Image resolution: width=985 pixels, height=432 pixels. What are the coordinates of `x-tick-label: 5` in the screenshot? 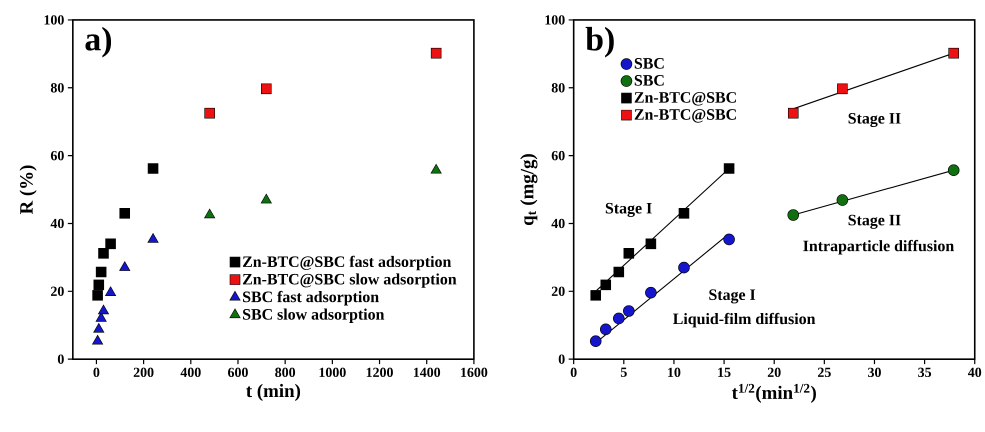 It's located at (623, 372).